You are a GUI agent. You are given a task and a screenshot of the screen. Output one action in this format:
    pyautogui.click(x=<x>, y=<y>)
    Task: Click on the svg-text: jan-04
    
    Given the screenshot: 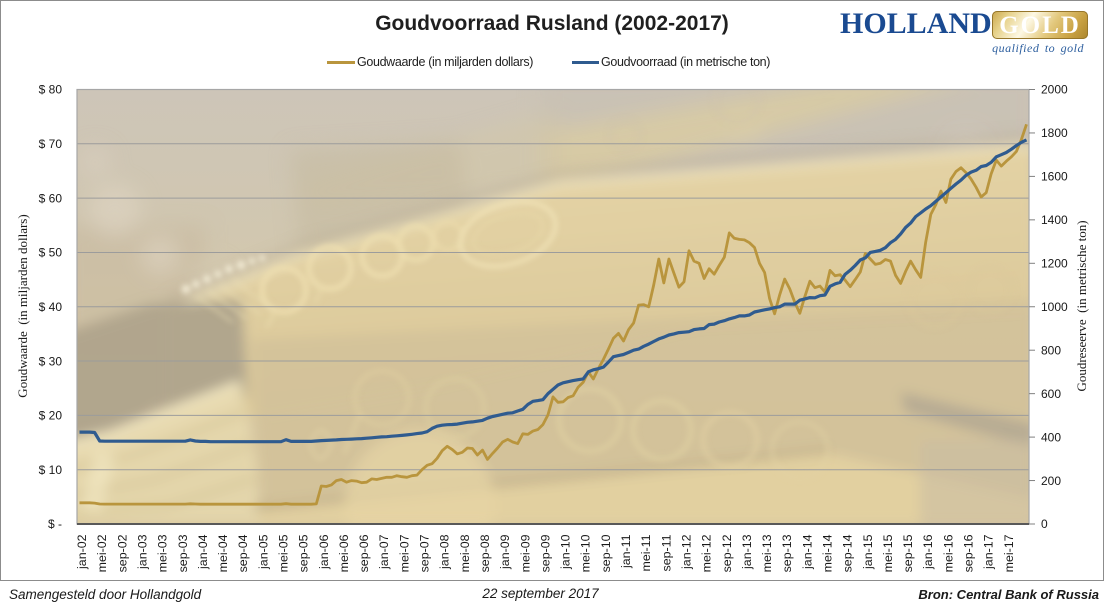 What is the action you would take?
    pyautogui.click(x=203, y=552)
    